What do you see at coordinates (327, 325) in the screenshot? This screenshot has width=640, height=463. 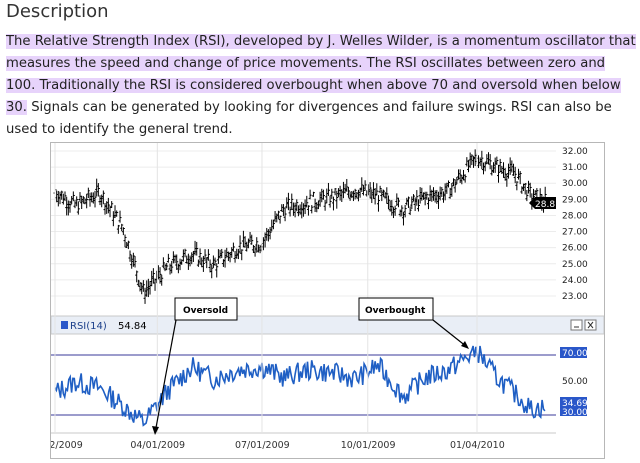 I see `rsi-panel-header: RSI(14) 54.84` at bounding box center [327, 325].